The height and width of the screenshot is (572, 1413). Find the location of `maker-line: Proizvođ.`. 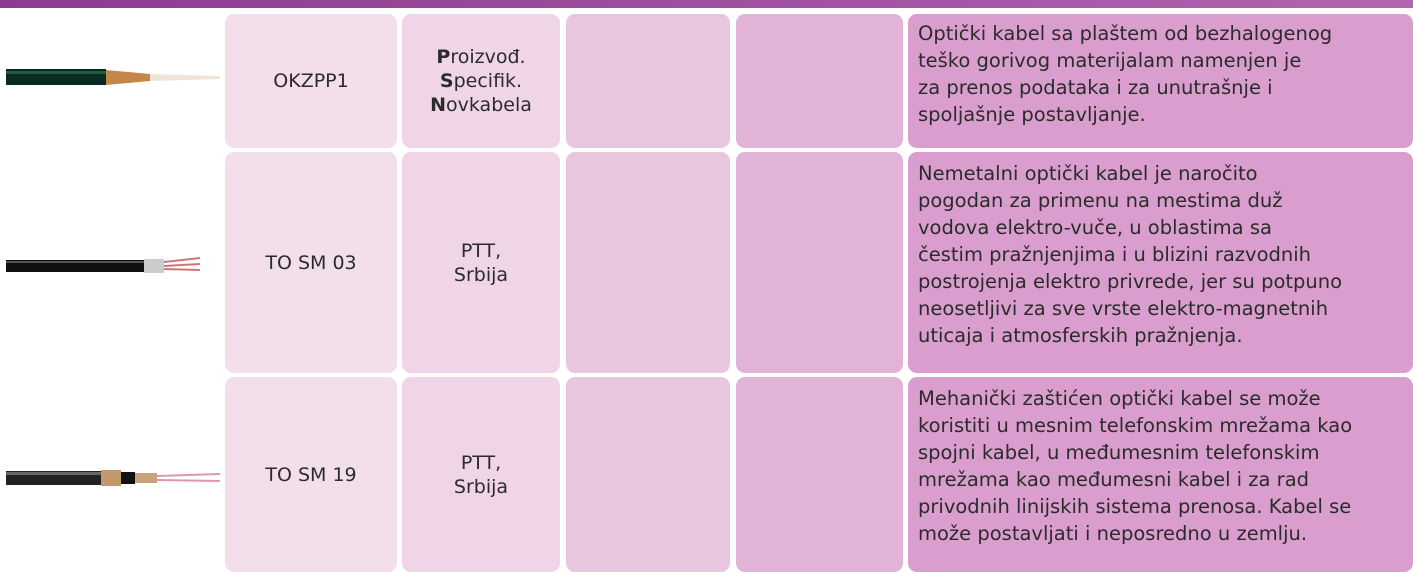

maker-line: Proizvođ. is located at coordinates (480, 57).